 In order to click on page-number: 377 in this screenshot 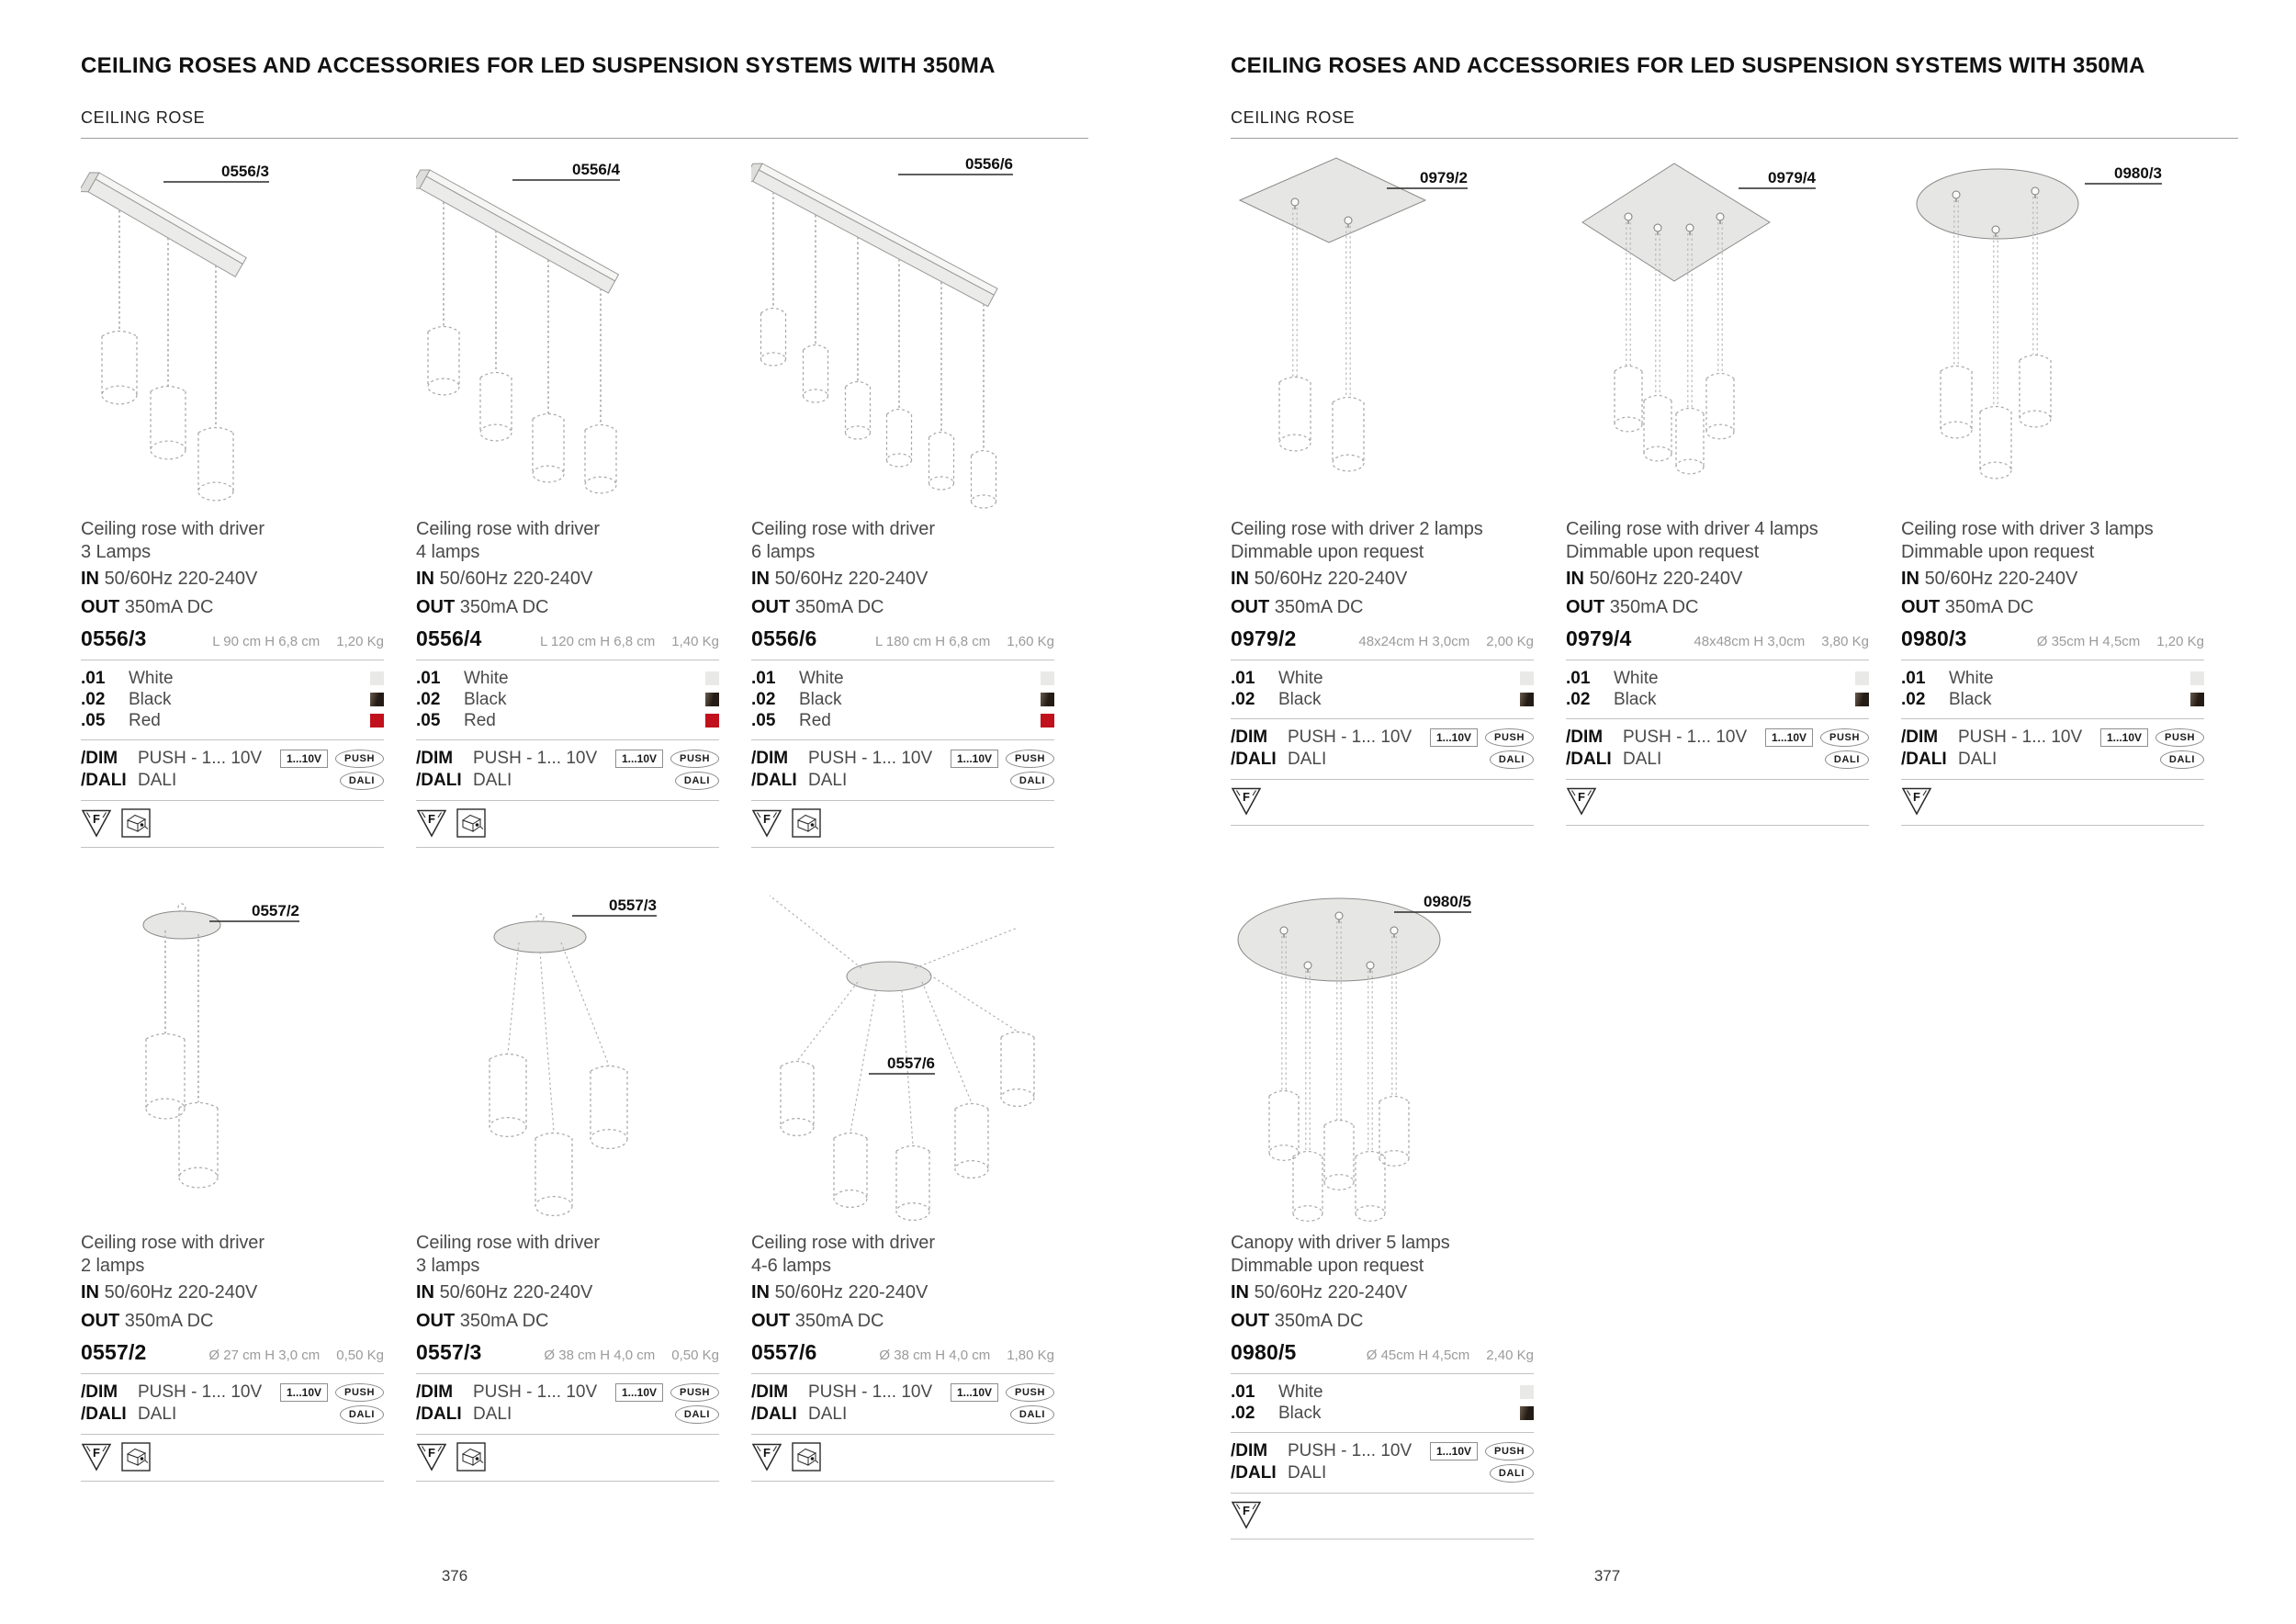, I will do `click(1607, 1576)`.